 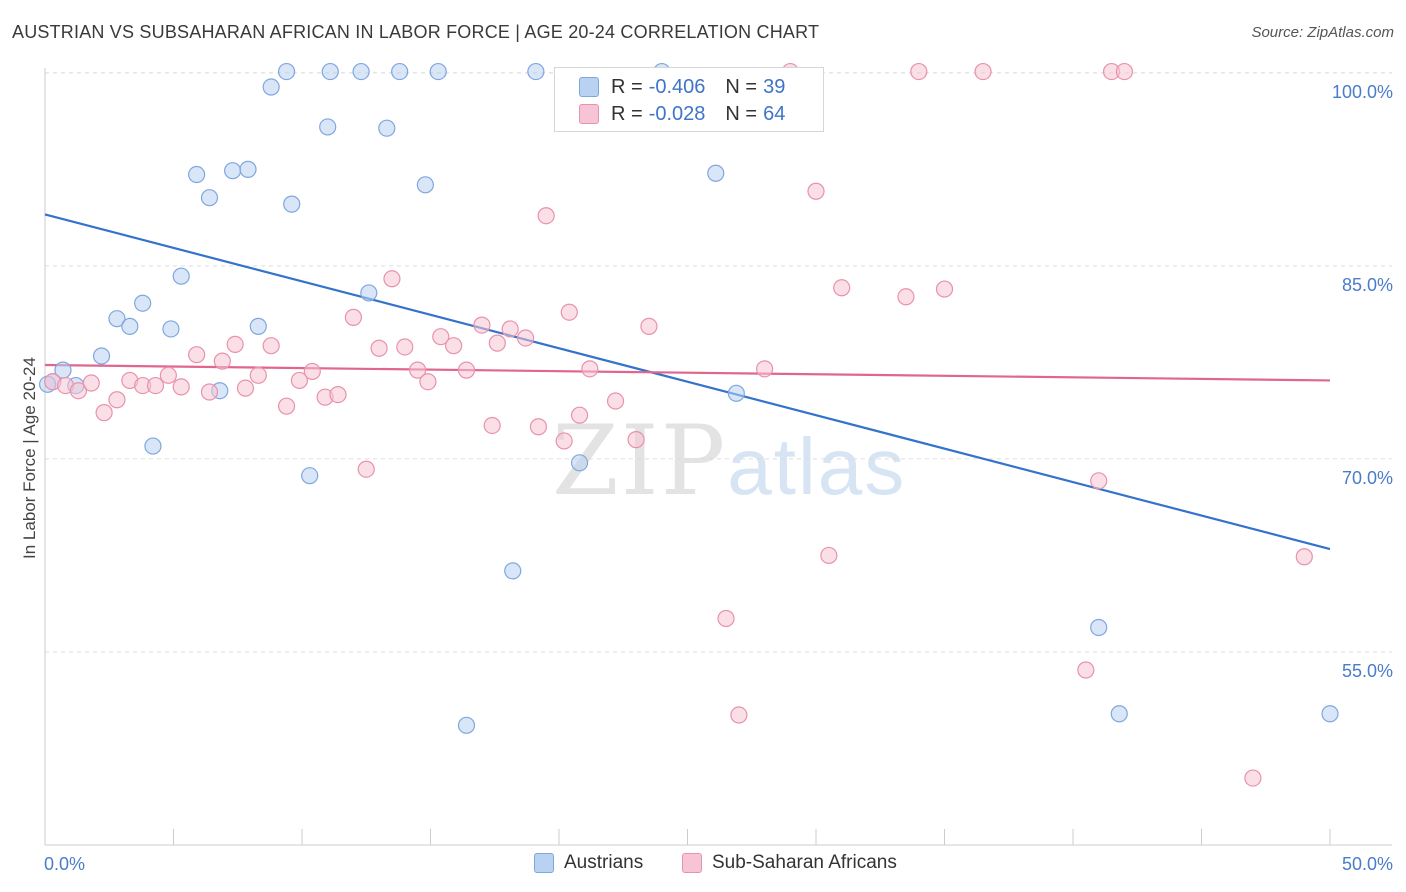 I want to click on y-tick-label: 55.0%, so click(x=1367, y=671).